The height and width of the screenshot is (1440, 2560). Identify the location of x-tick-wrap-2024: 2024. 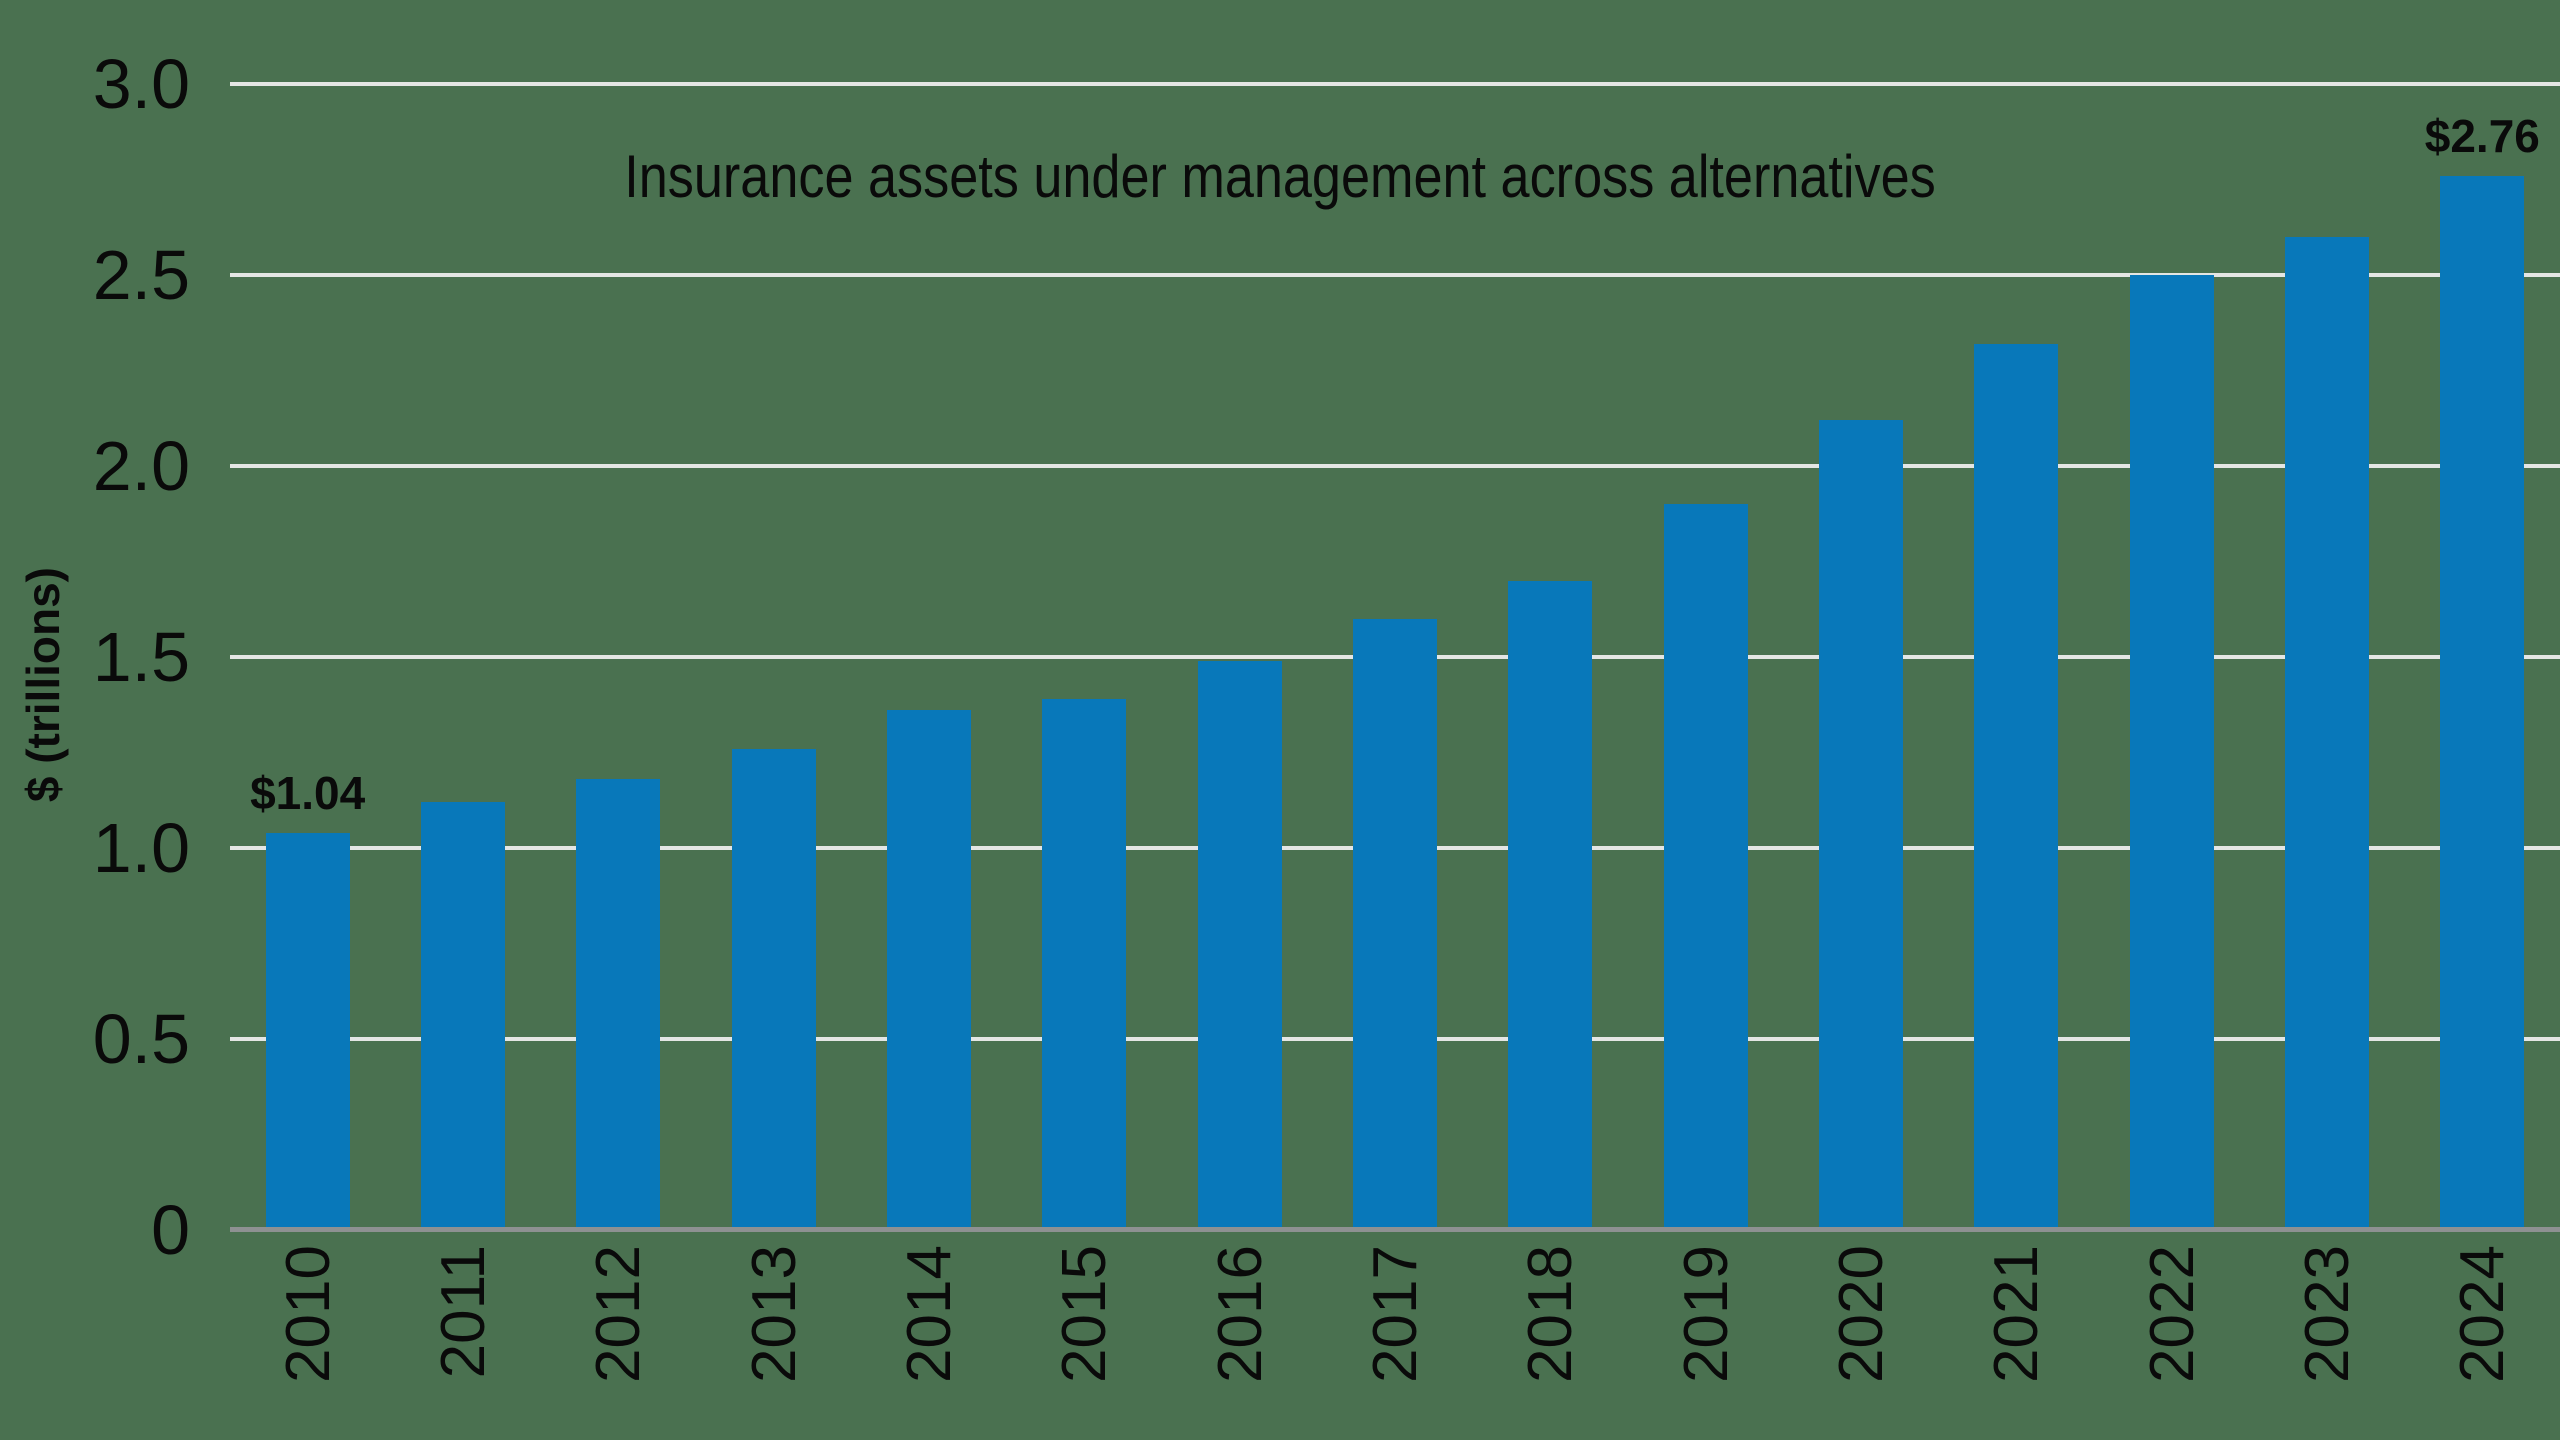
(2482, 1314).